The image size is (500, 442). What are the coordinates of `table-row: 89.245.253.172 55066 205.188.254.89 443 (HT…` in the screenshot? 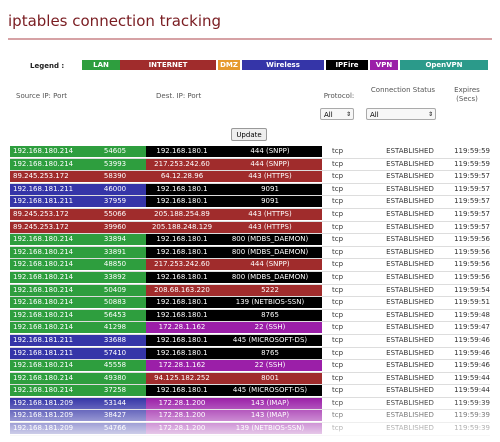 It's located at (250, 215).